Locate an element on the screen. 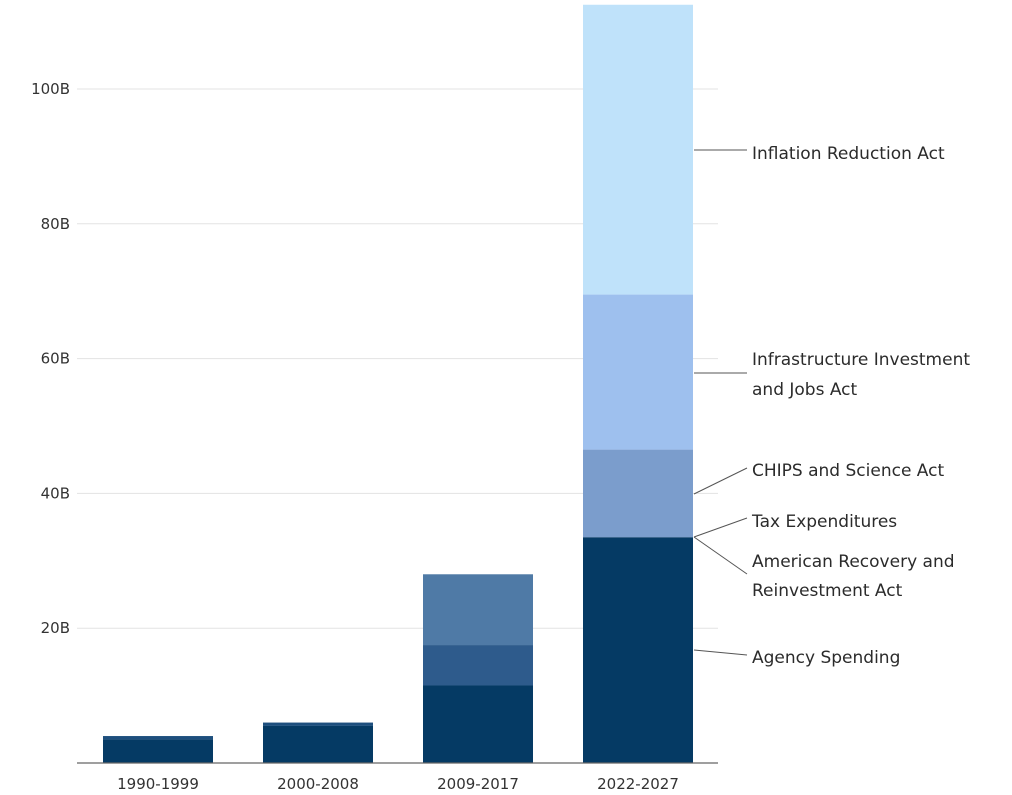 This screenshot has width=1012, height=795. annotation-label: Agency Spending is located at coordinates (826, 658).